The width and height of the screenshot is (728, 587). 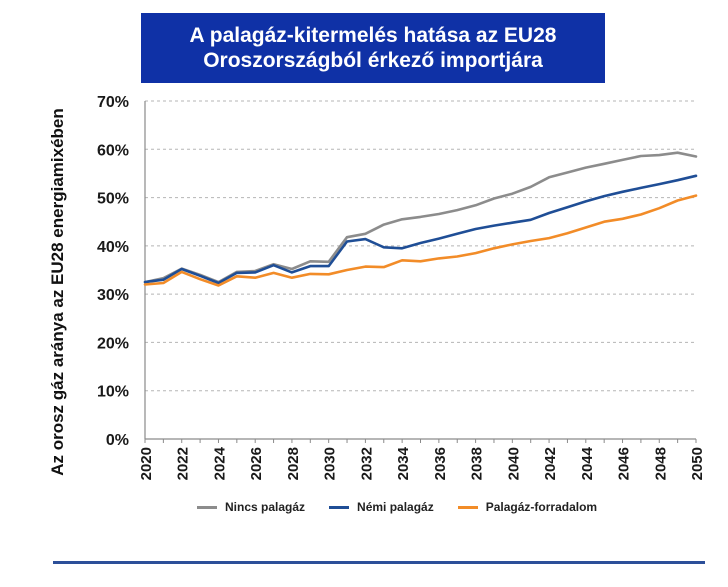 I want to click on x-tick-label: 2050, so click(x=697, y=463).